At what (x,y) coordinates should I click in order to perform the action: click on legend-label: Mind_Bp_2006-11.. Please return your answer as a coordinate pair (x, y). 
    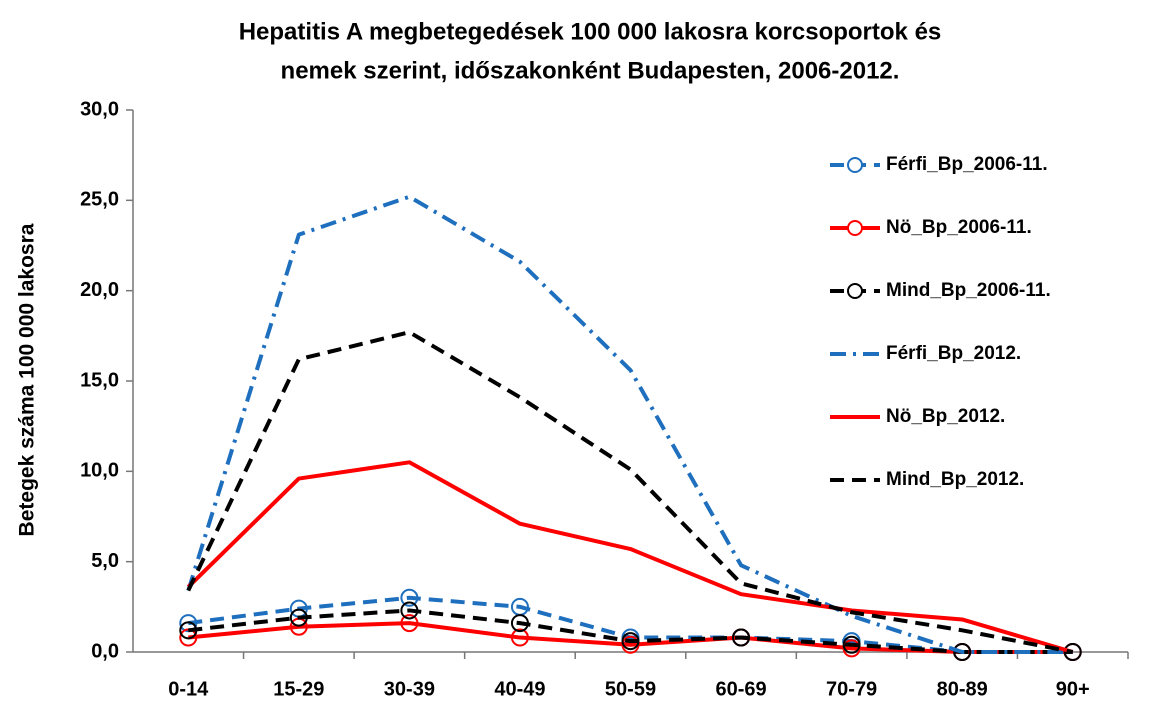
    Looking at the image, I should click on (968, 290).